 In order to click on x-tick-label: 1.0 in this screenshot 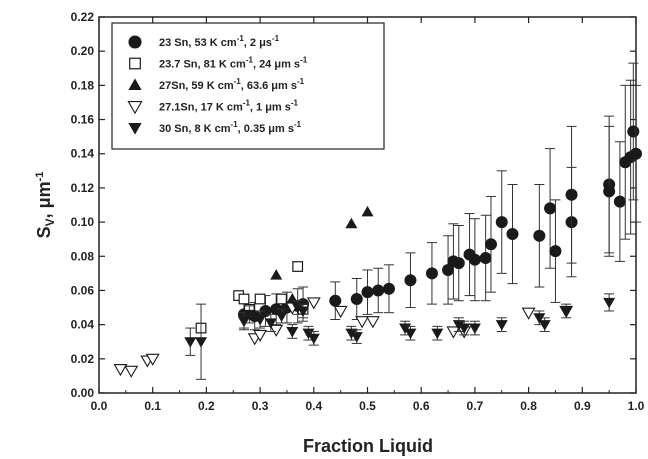, I will do `click(636, 406)`.